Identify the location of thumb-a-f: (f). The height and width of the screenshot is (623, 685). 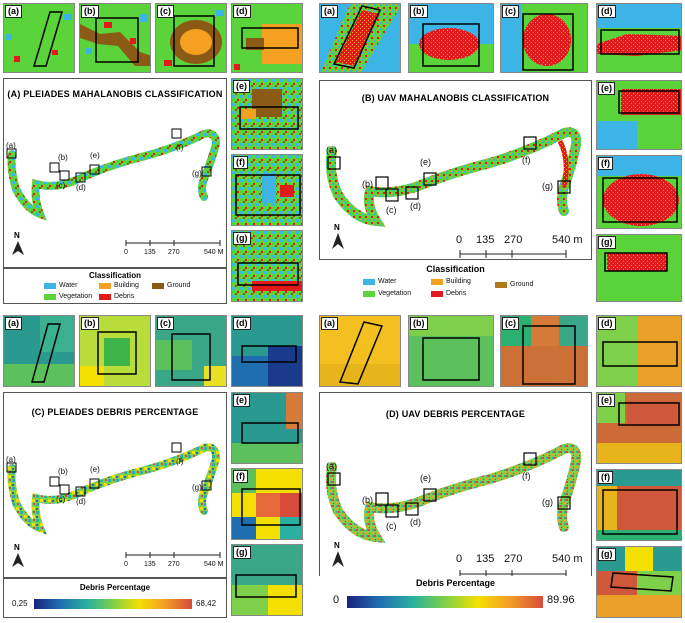
(267, 190).